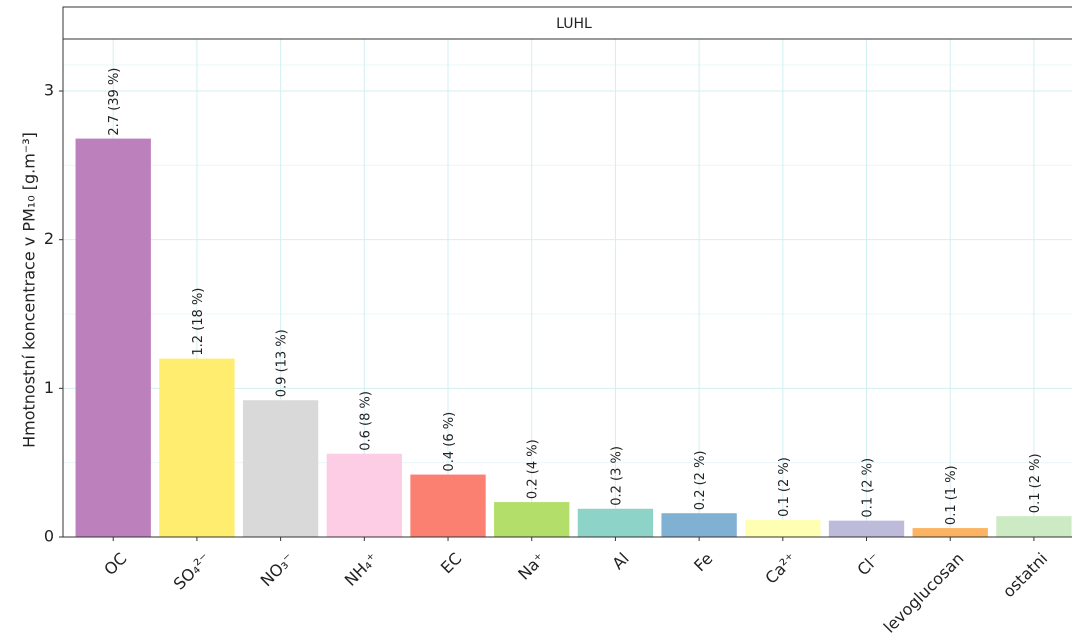 This screenshot has width=1072, height=638. Describe the element at coordinates (49, 238) in the screenshot. I see `y-tick-label: 2` at that location.